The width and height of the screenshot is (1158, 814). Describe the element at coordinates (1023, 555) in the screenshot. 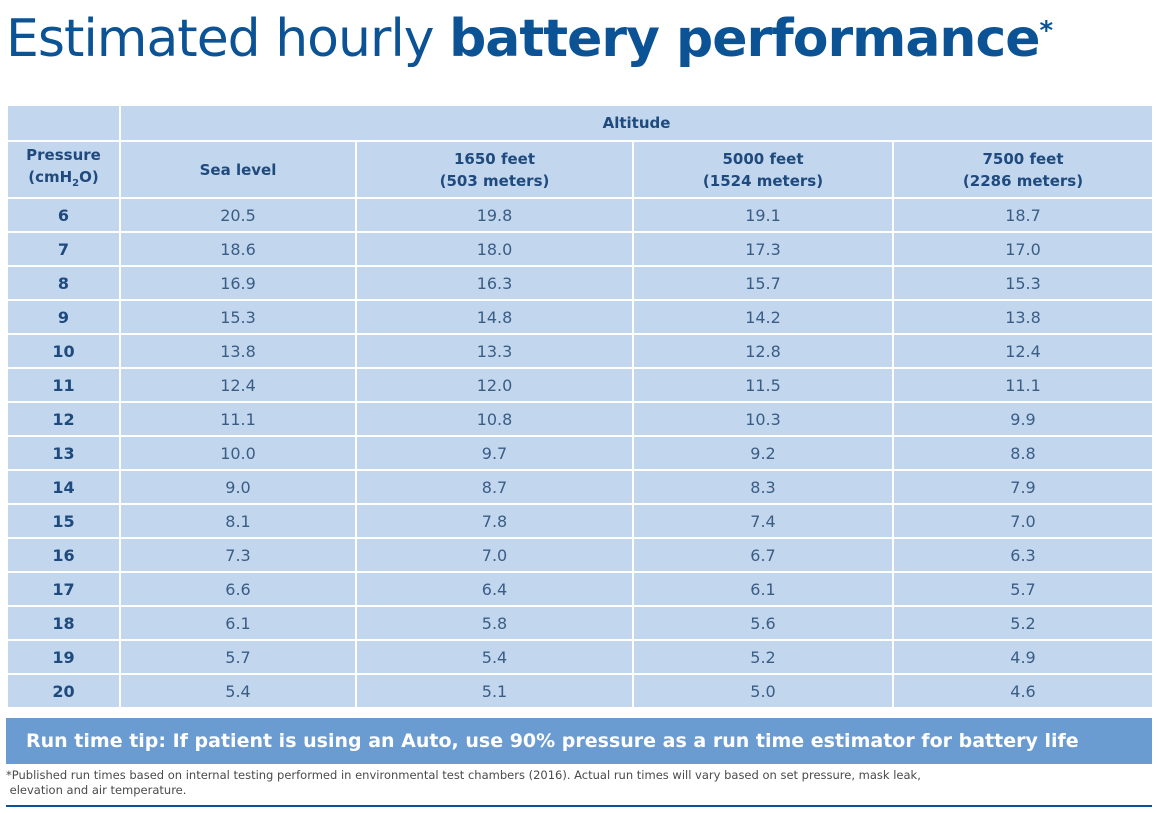

I see `runtime-cell: 6.3` at that location.